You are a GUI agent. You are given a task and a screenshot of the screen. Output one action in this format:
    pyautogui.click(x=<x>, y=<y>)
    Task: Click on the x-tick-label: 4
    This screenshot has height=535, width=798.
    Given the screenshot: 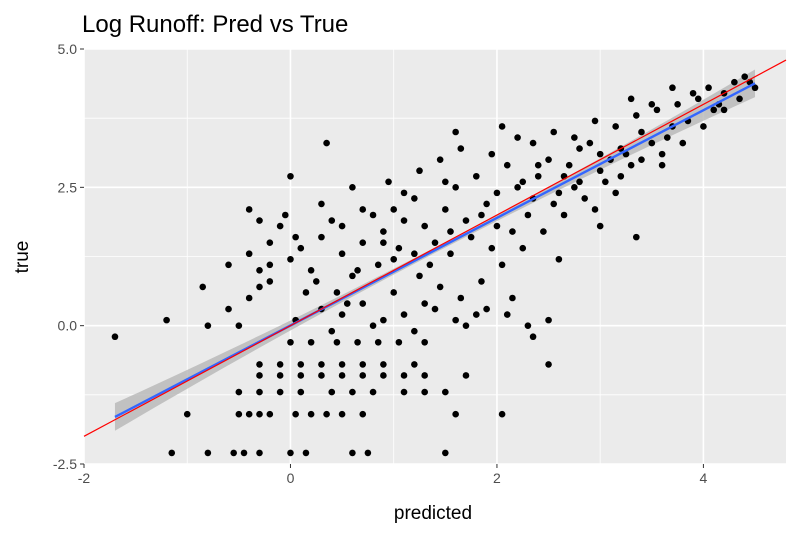 What is the action you would take?
    pyautogui.click(x=704, y=478)
    